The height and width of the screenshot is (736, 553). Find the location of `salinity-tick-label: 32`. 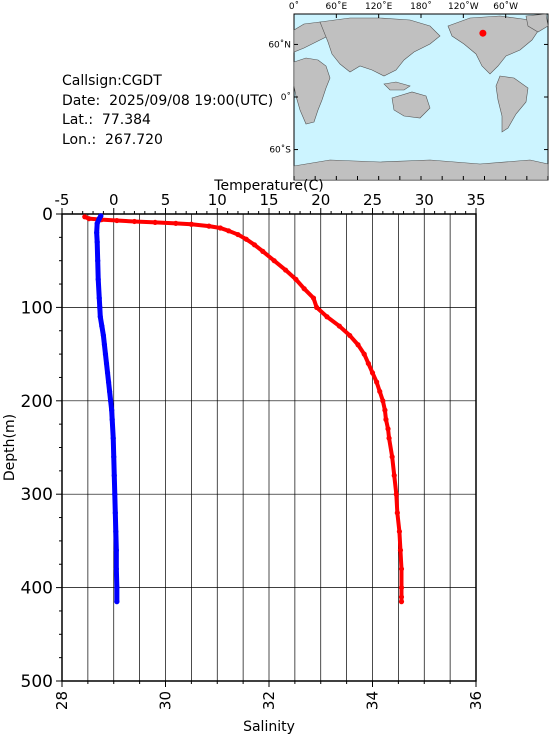

salinity-tick-label: 32 is located at coordinates (269, 700).